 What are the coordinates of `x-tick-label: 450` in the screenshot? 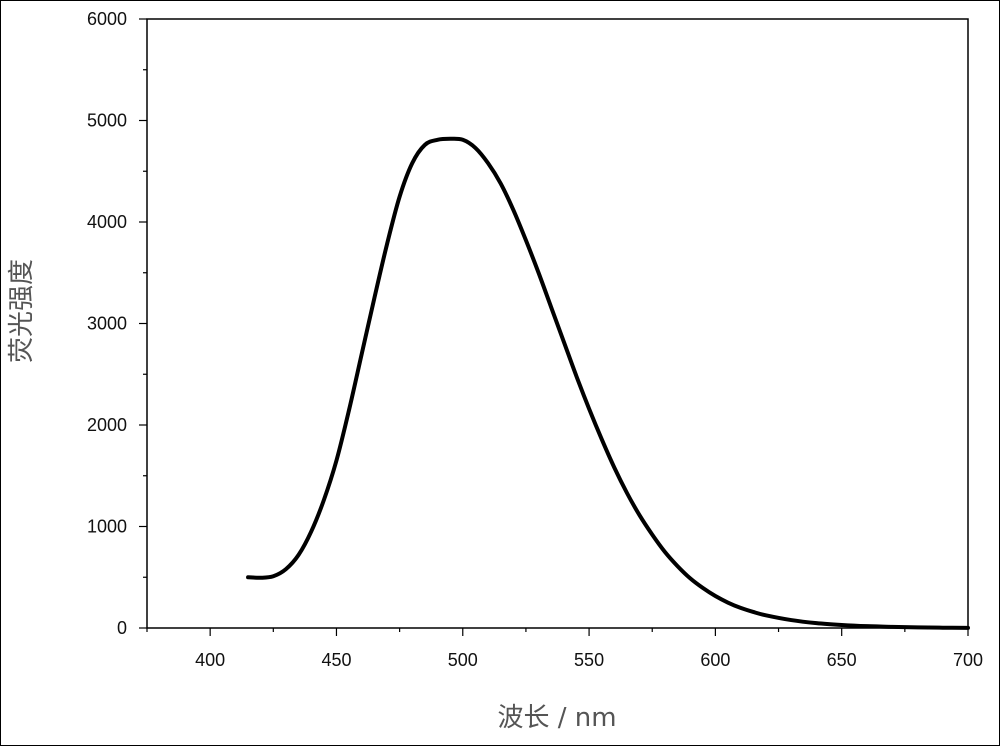 It's located at (336, 660).